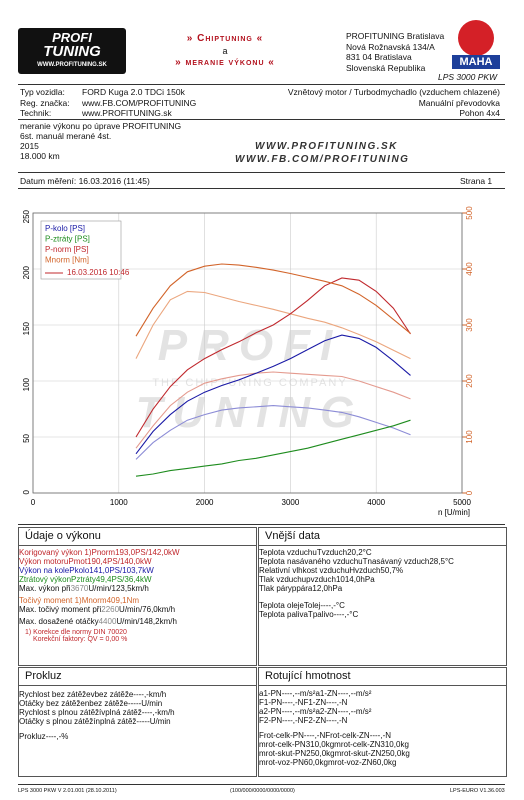 Image resolution: width=524 pixels, height=800 pixels. Describe the element at coordinates (26, 437) in the screenshot. I see `y-tick-label: 50` at that location.